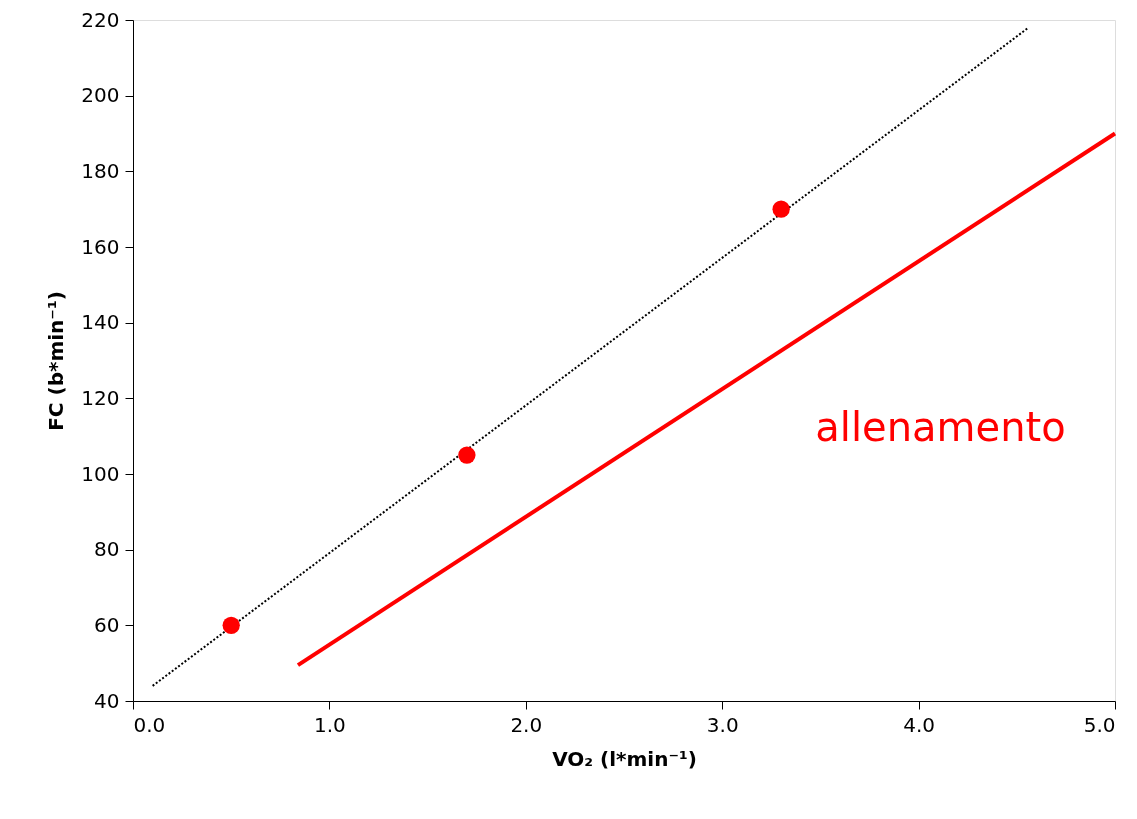 This screenshot has height=819, width=1137. What do you see at coordinates (100, 473) in the screenshot?
I see `y-tick-label: 100` at bounding box center [100, 473].